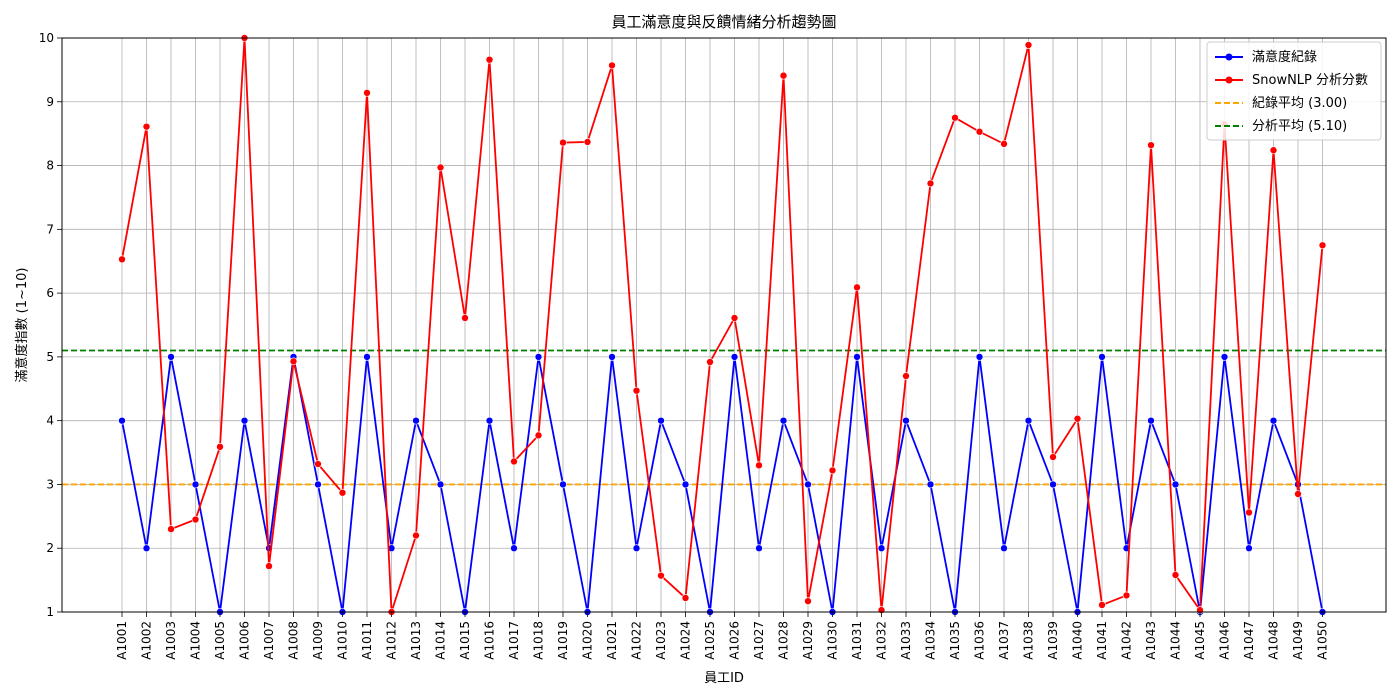 The width and height of the screenshot is (1400, 700). Describe the element at coordinates (220, 640) in the screenshot. I see `x-tick-label: A1005` at that location.